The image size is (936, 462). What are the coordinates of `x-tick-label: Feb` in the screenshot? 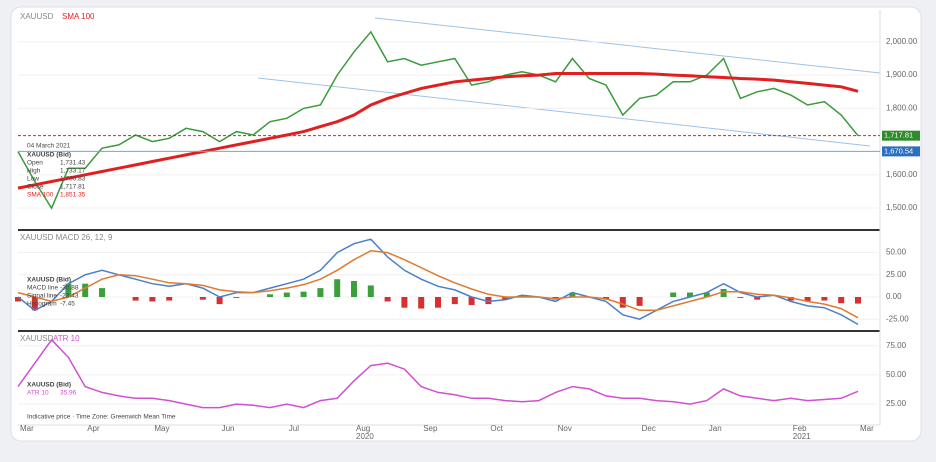 It's located at (800, 428).